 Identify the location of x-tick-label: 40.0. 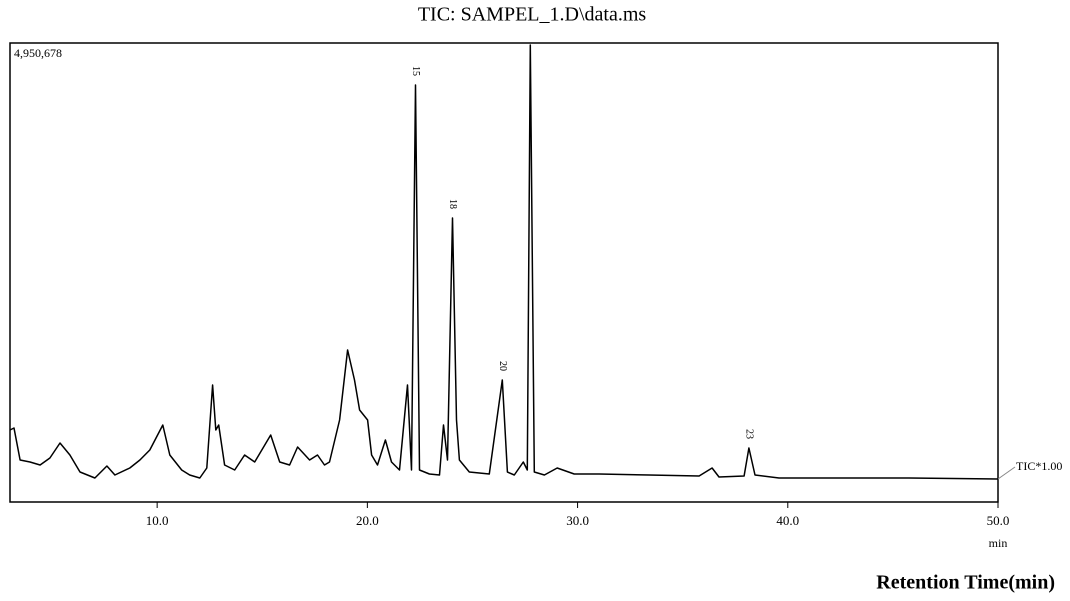
(787, 520).